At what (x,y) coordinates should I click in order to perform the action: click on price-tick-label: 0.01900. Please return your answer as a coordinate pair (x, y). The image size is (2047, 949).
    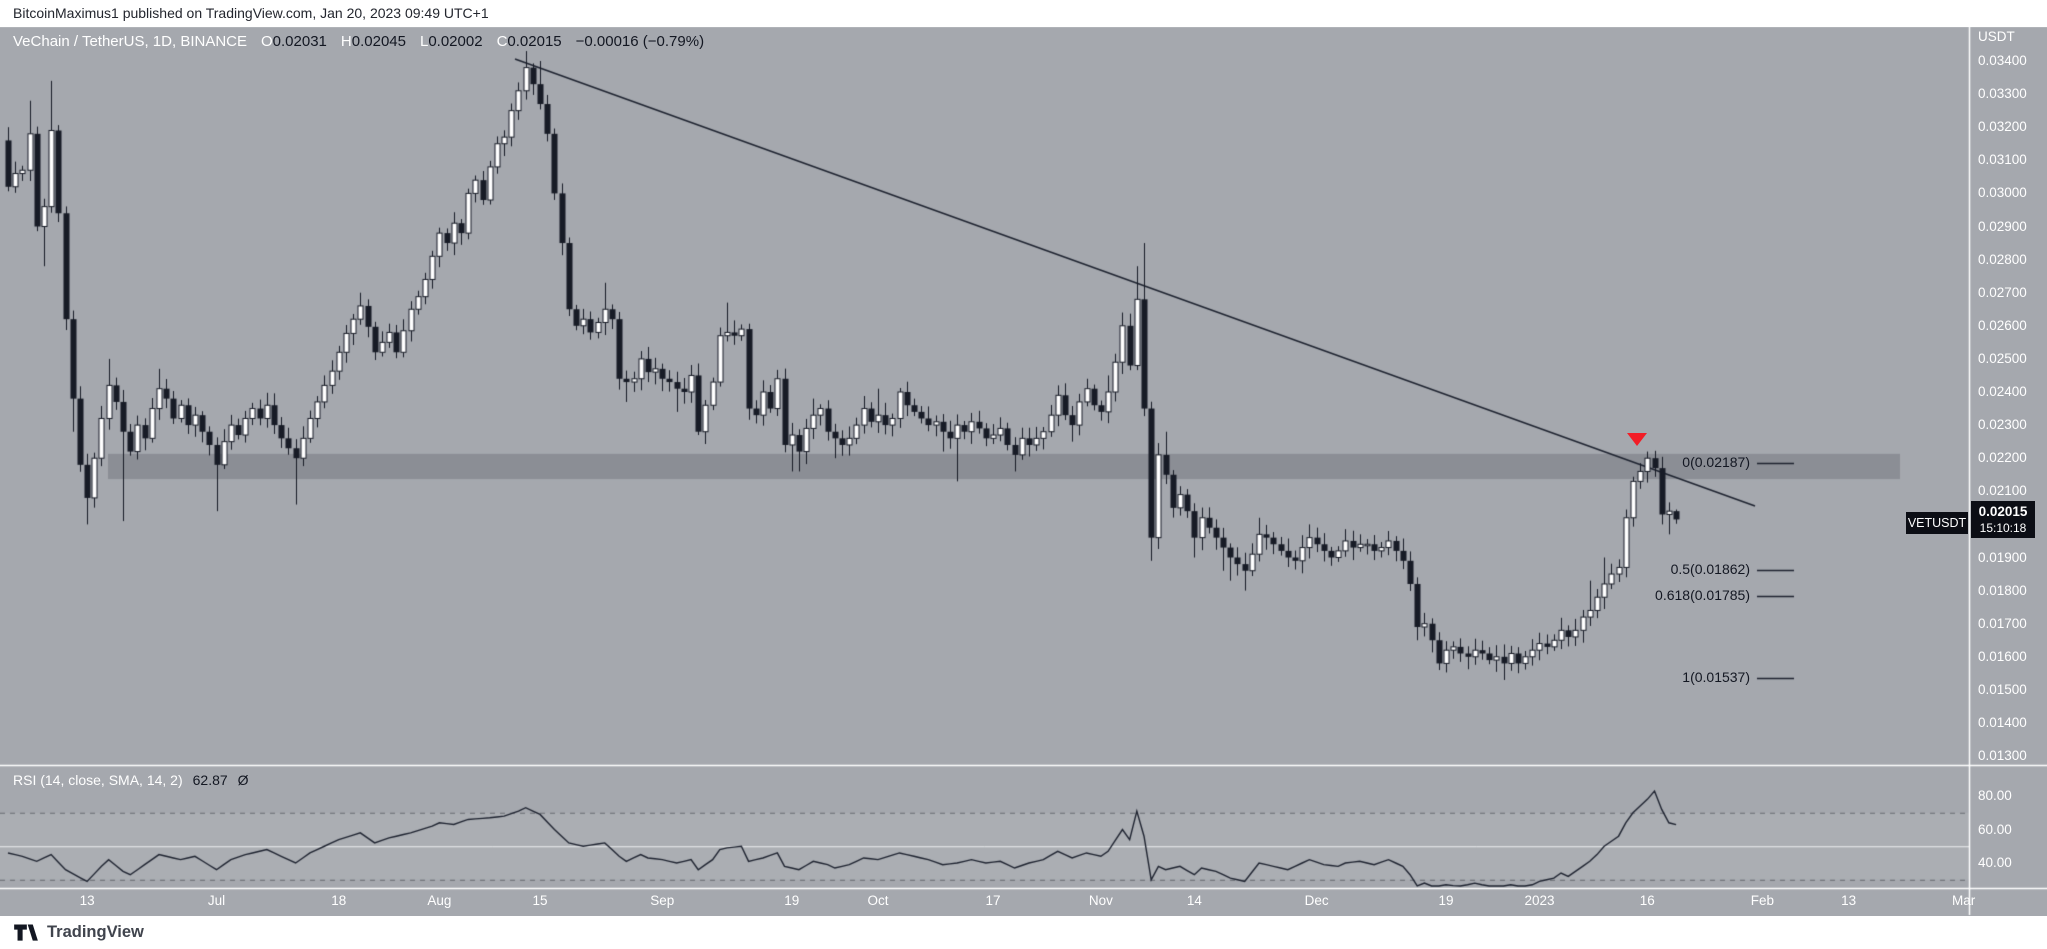
    Looking at the image, I should click on (2002, 557).